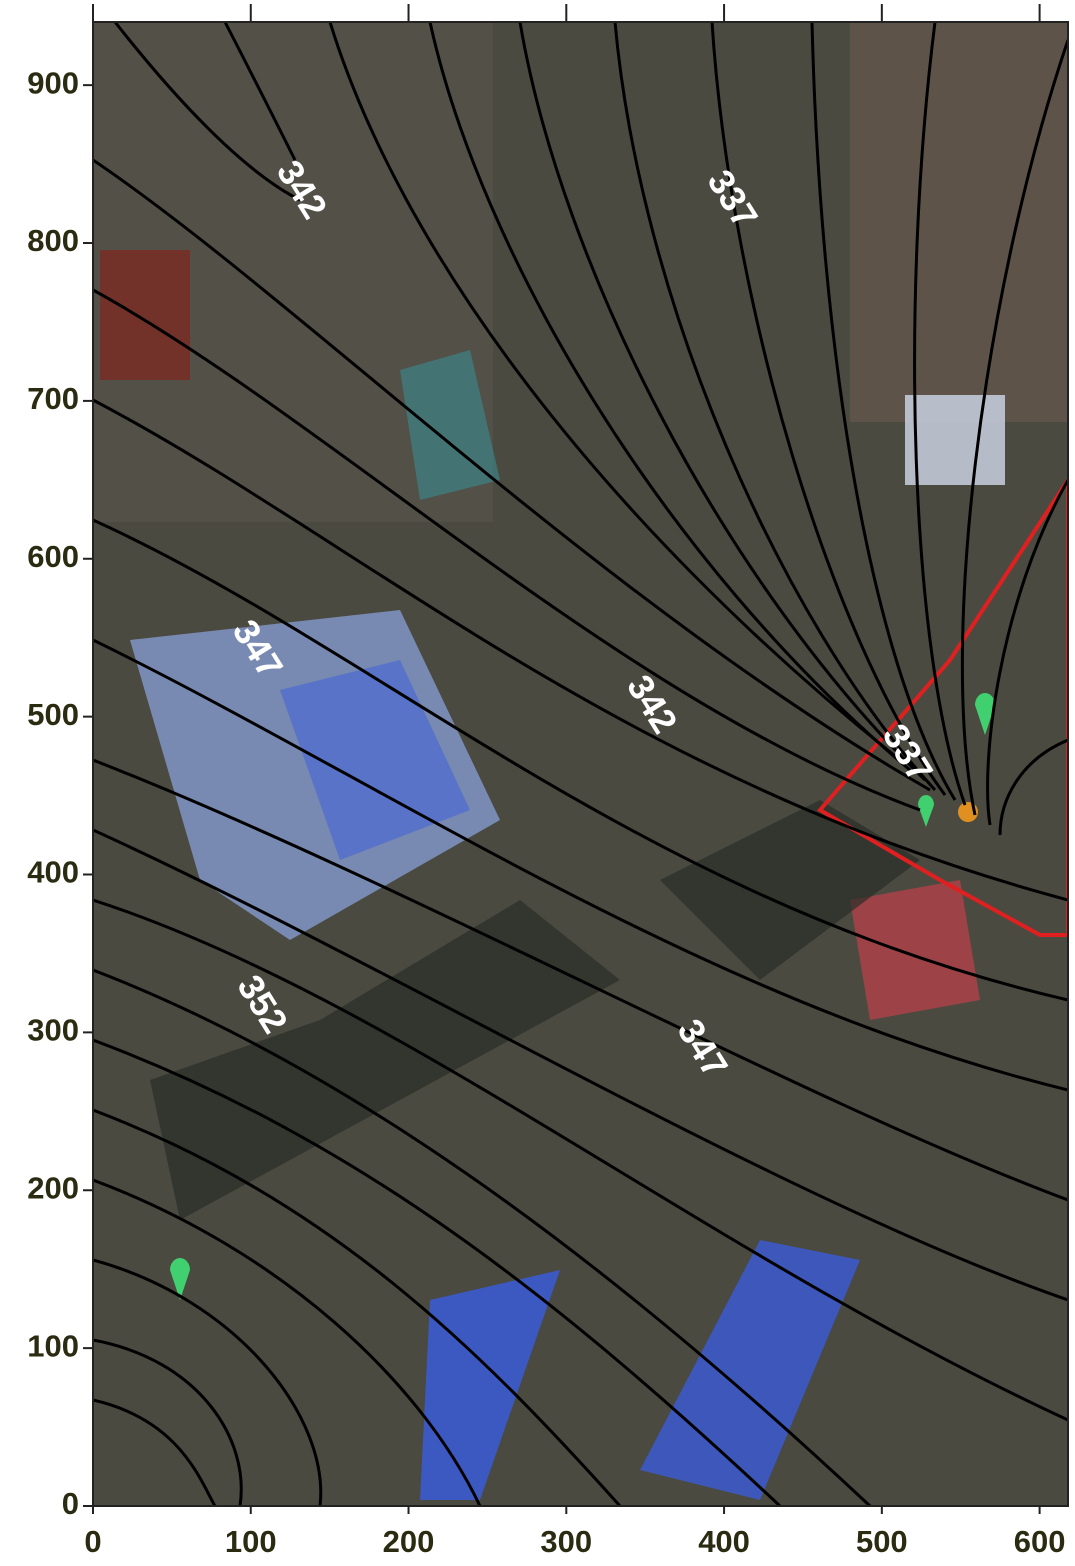 This screenshot has height=1566, width=1075. Describe the element at coordinates (251, 1541) in the screenshot. I see `x-tick-label: 100` at that location.